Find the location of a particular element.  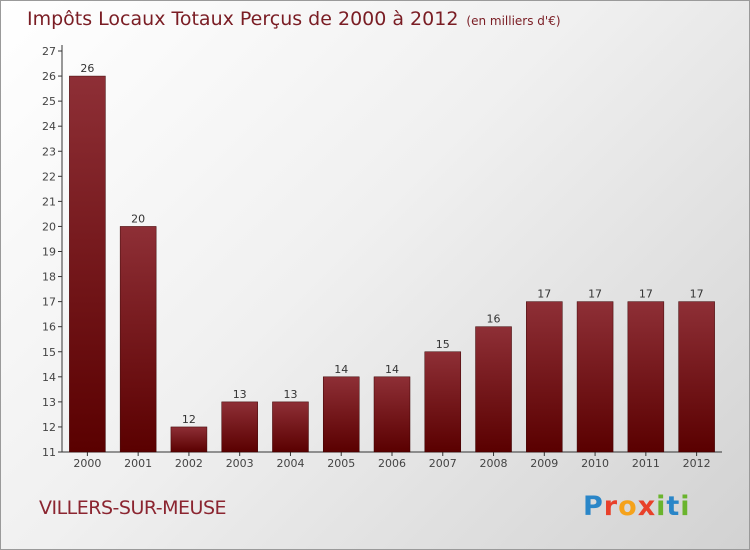

bar-2004 is located at coordinates (290, 427).